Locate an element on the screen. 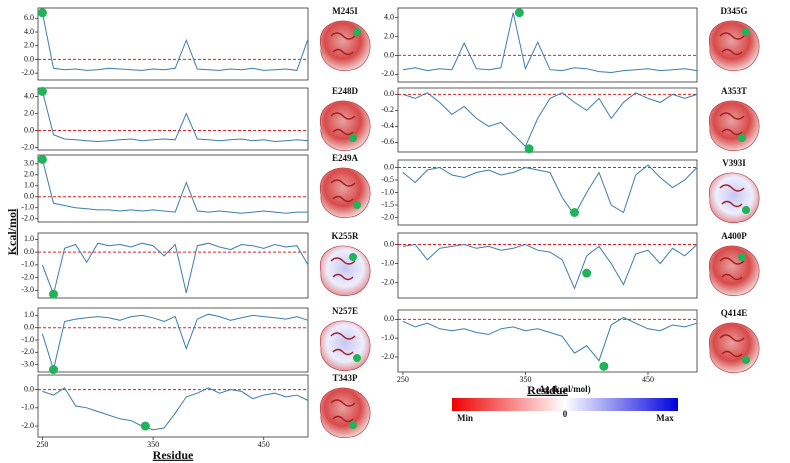 This screenshot has height=463, width=790. colorbar is located at coordinates (565, 404).